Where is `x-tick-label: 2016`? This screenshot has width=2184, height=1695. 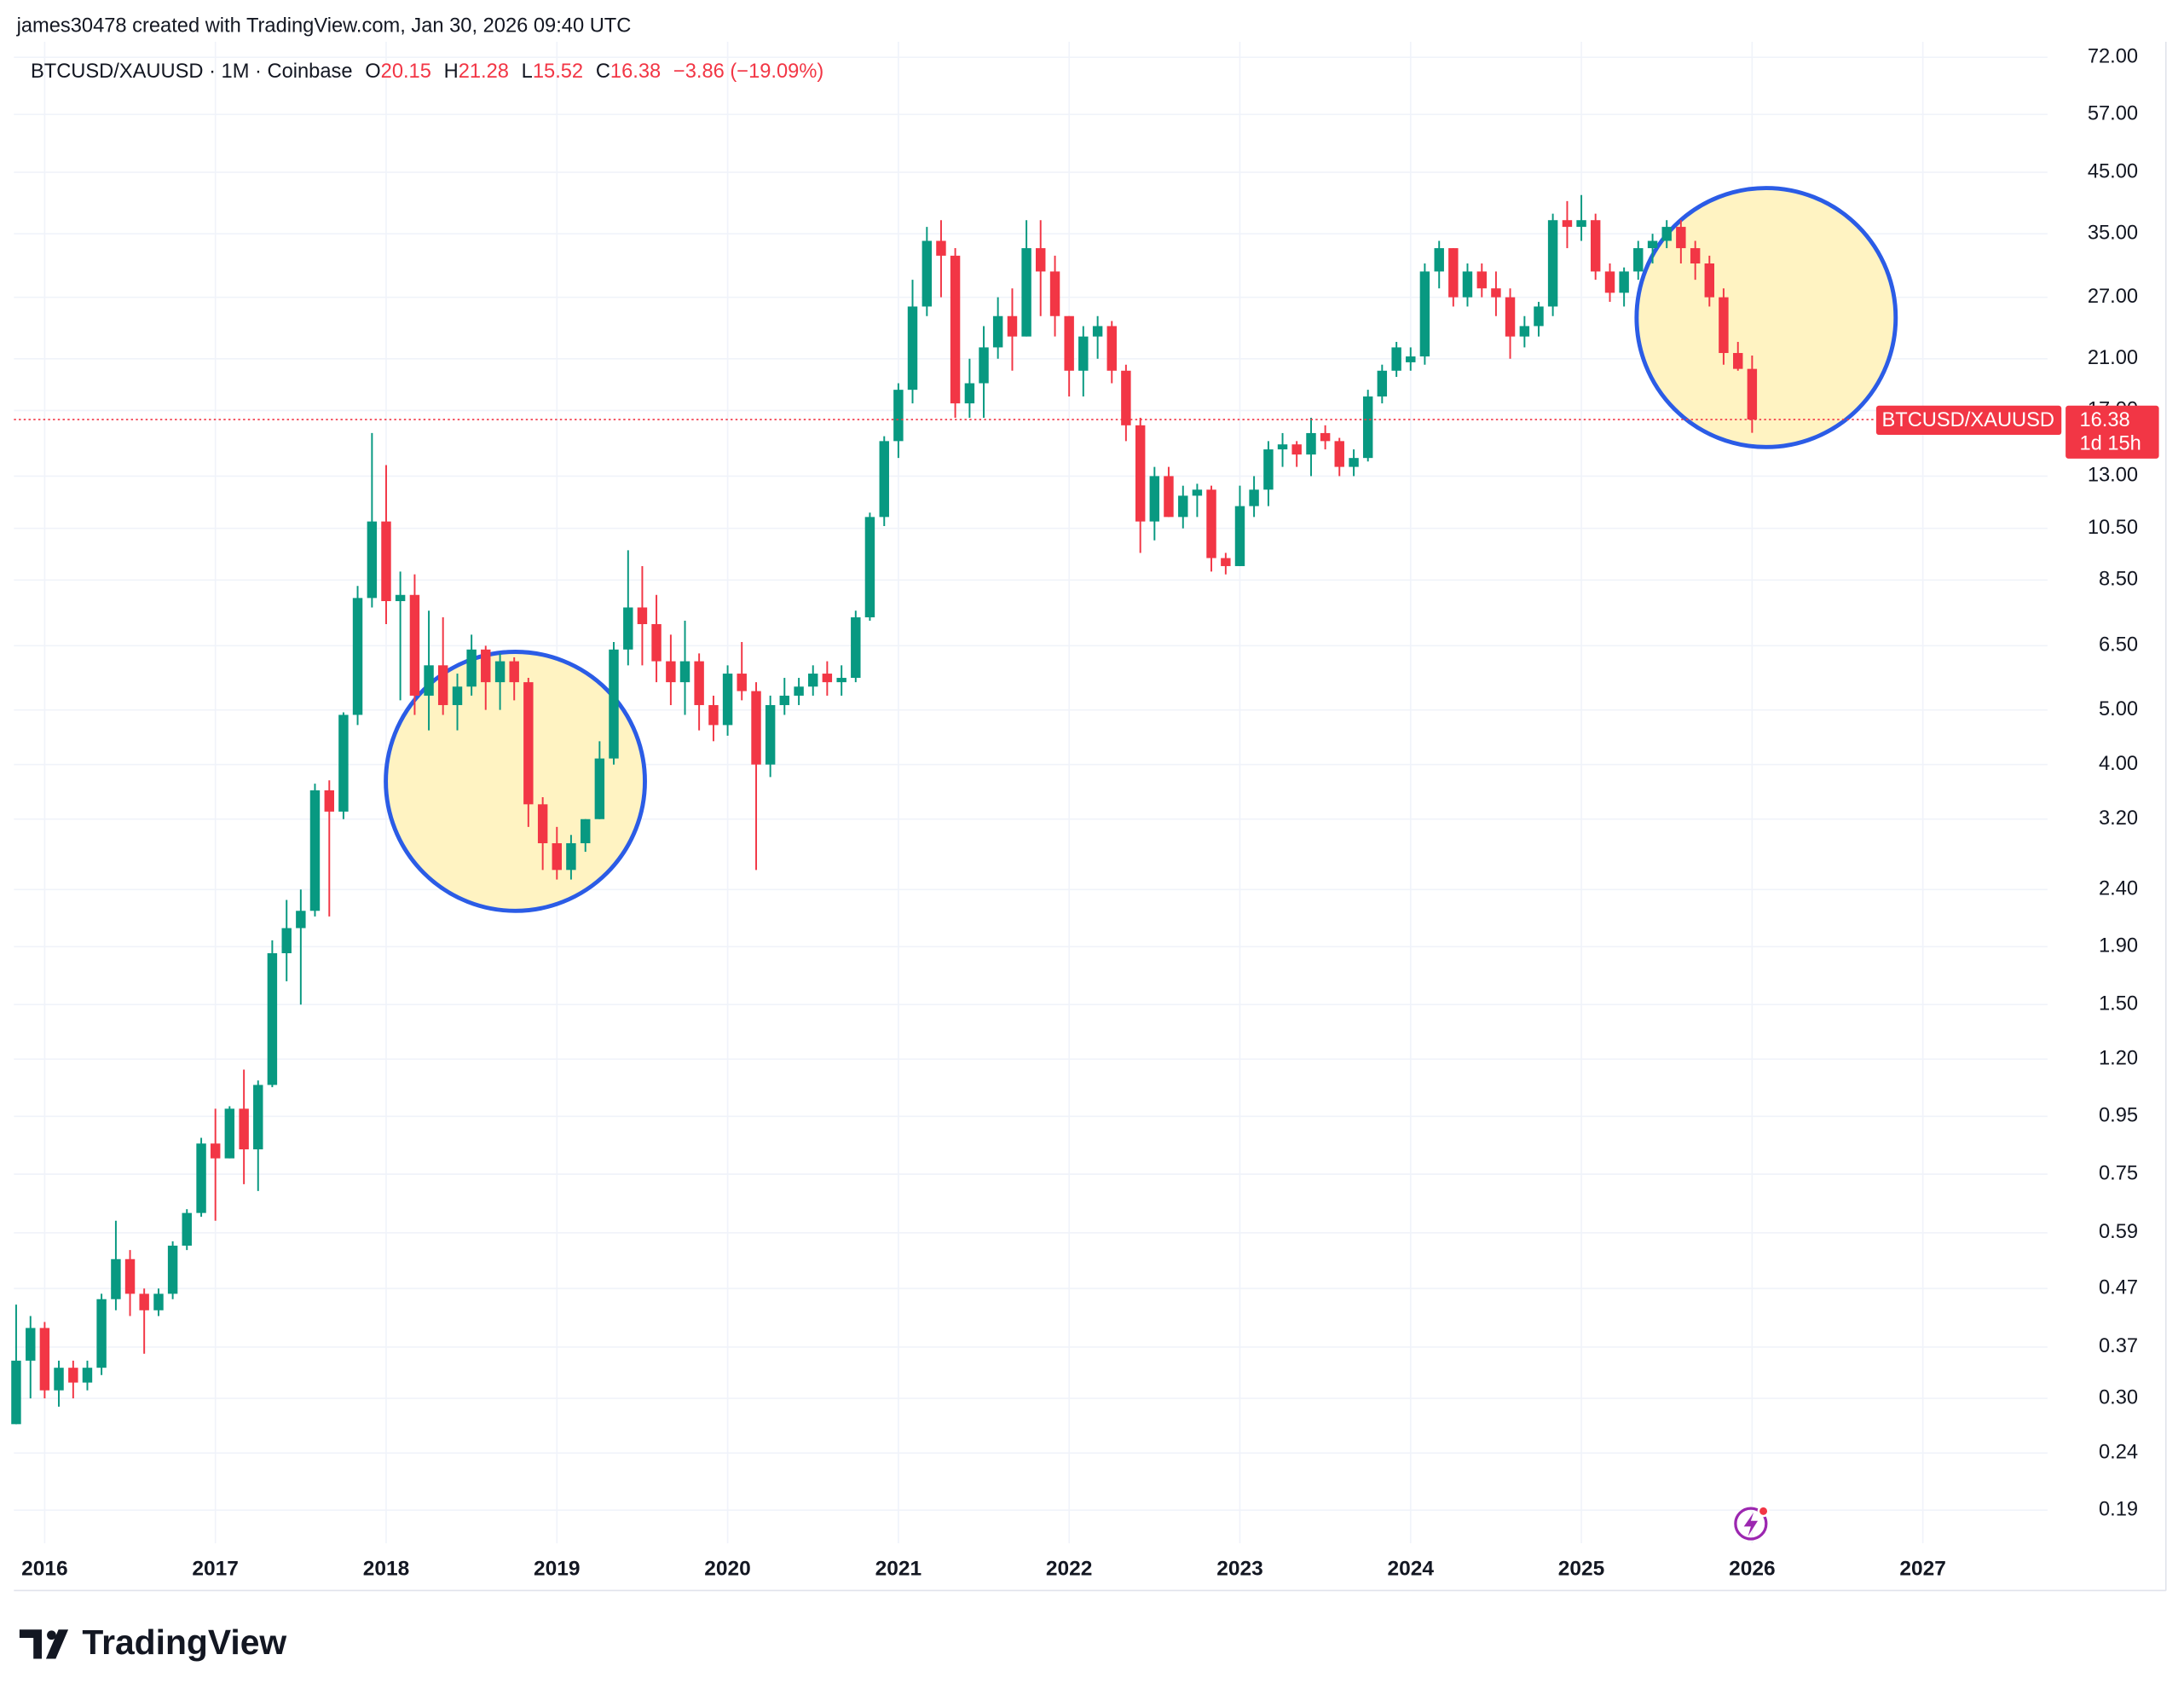 x-tick-label: 2016 is located at coordinates (44, 1568).